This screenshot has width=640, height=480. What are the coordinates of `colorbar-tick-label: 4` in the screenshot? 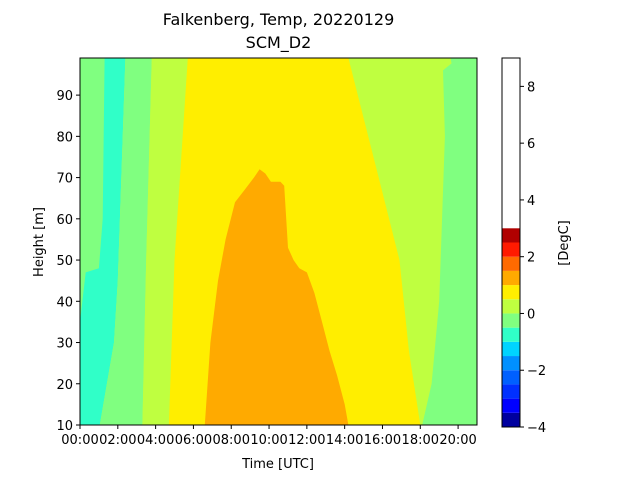 It's located at (531, 201).